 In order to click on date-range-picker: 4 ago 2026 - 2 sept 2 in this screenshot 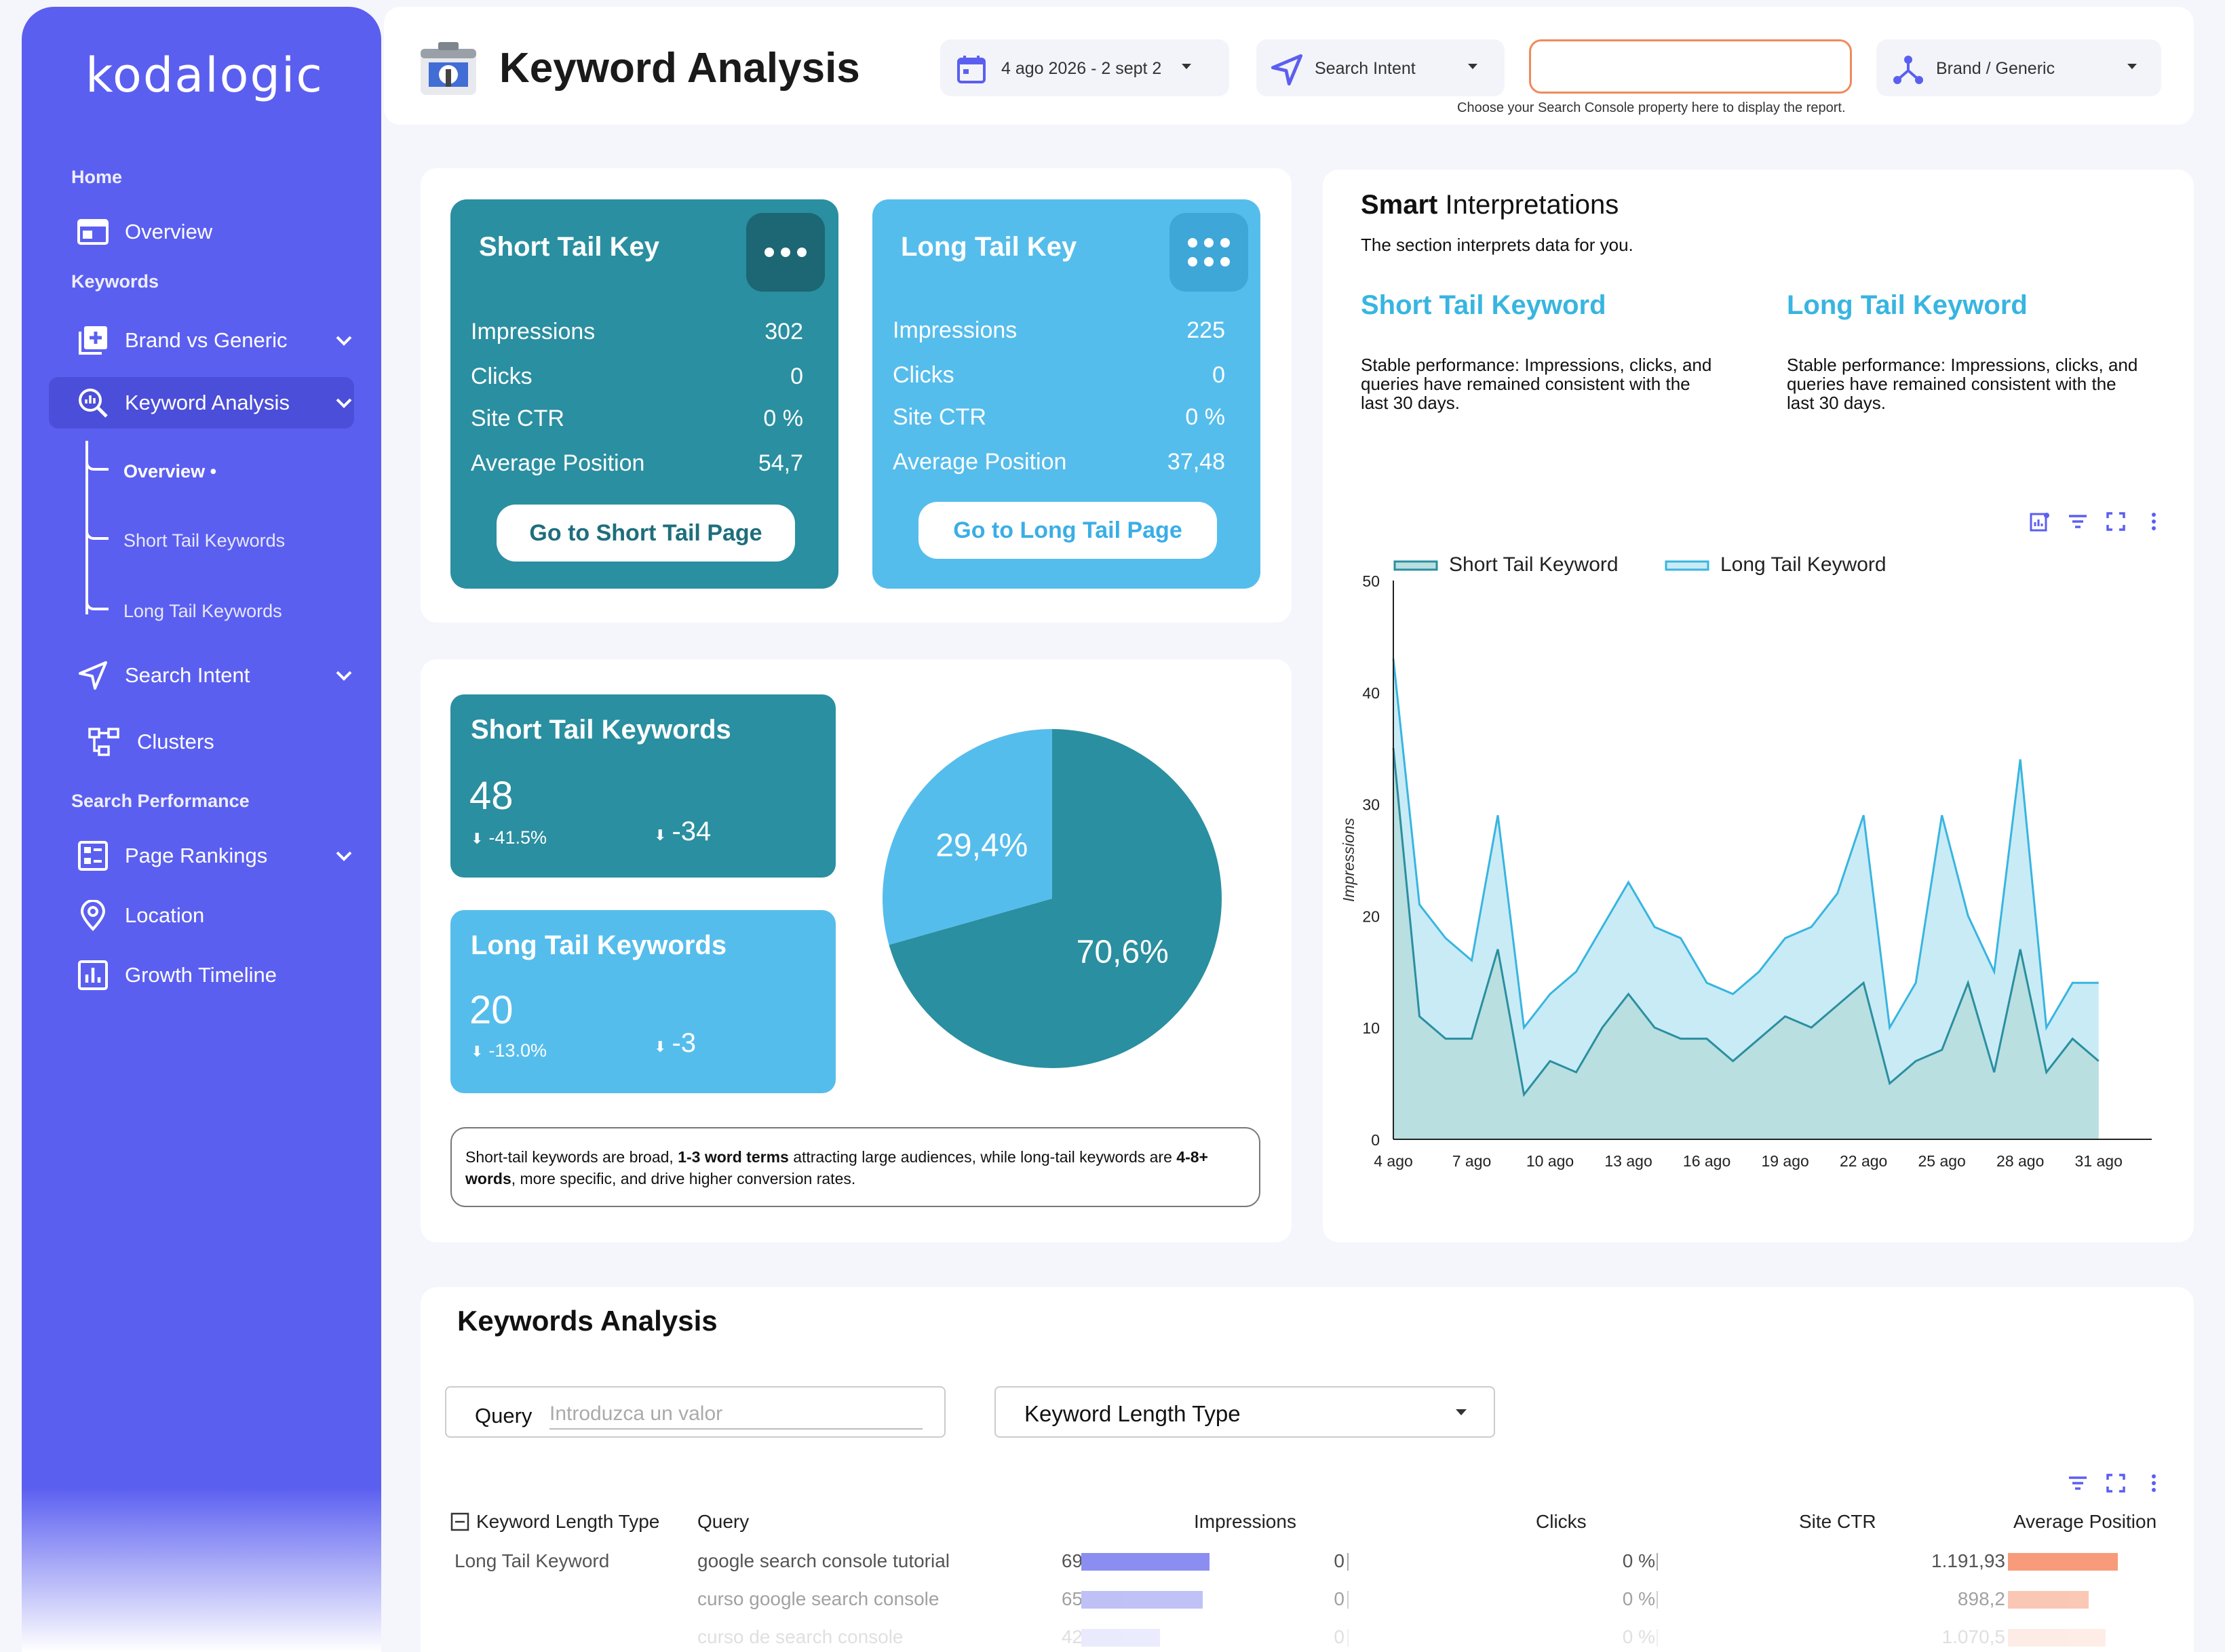, I will do `click(1084, 67)`.